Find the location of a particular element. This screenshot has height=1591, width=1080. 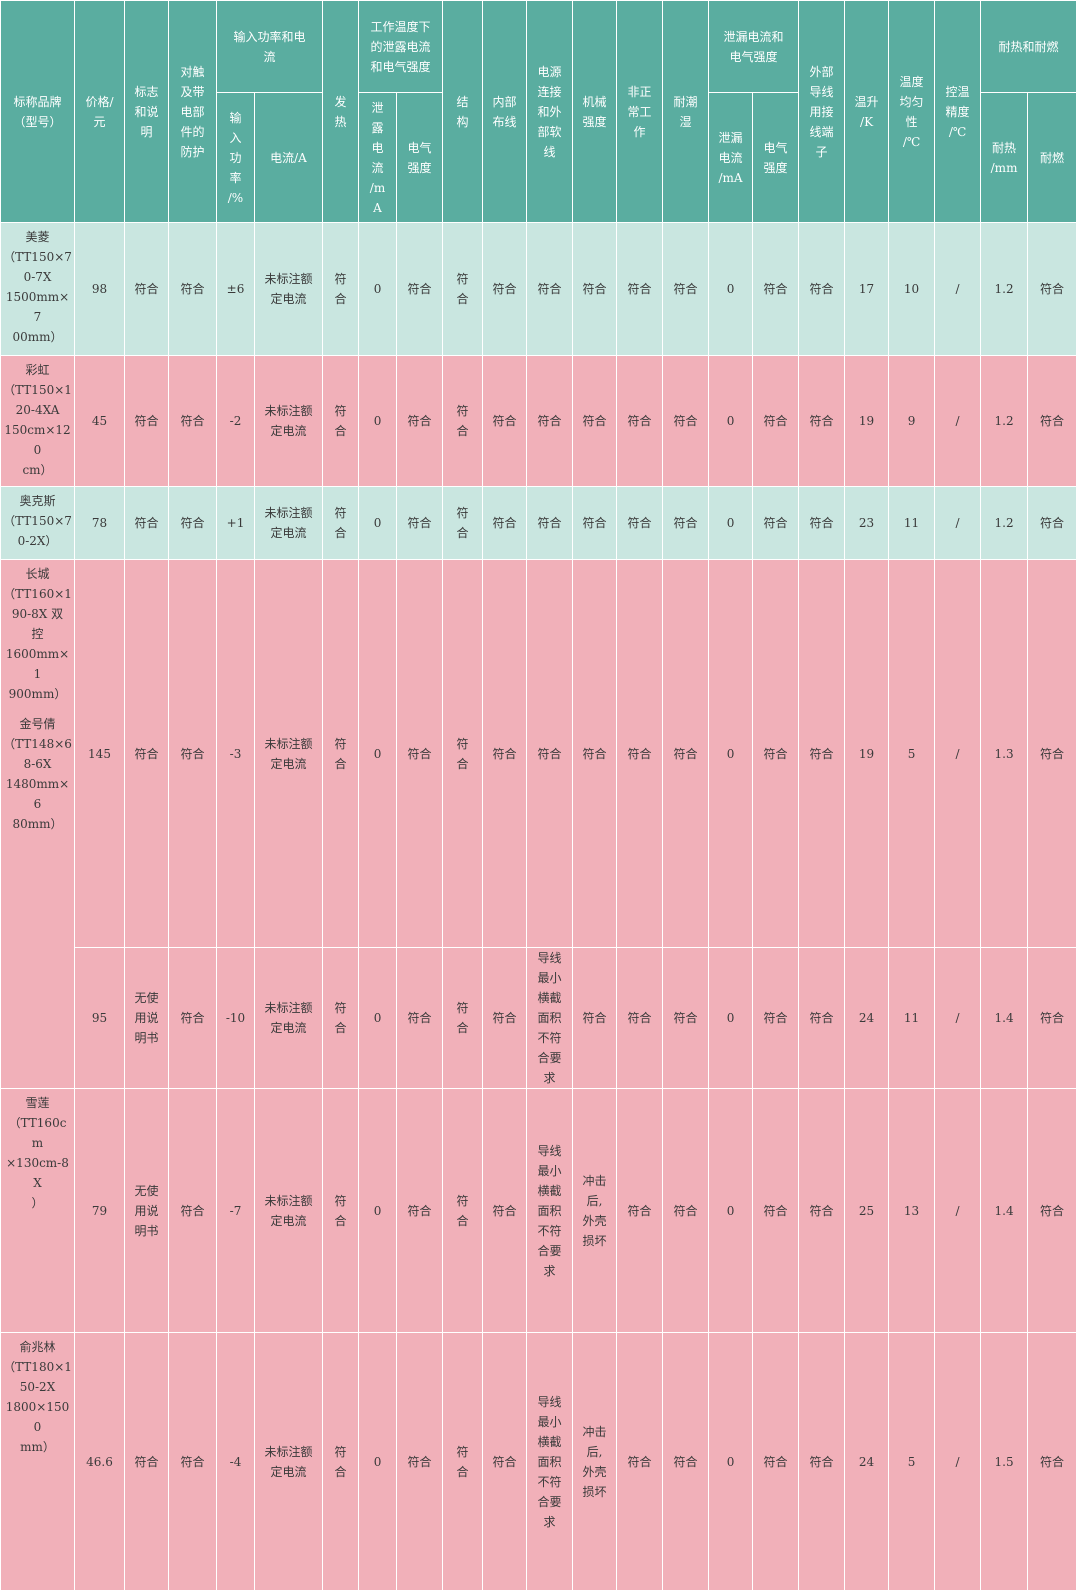

header-power-percent: 输 入 功 率 /% is located at coordinates (235, 157).